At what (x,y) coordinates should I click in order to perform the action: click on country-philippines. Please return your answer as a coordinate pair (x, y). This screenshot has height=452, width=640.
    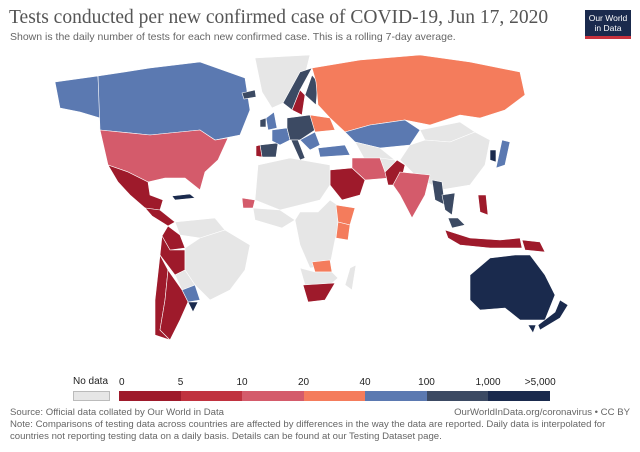
    Looking at the image, I should click on (483, 205).